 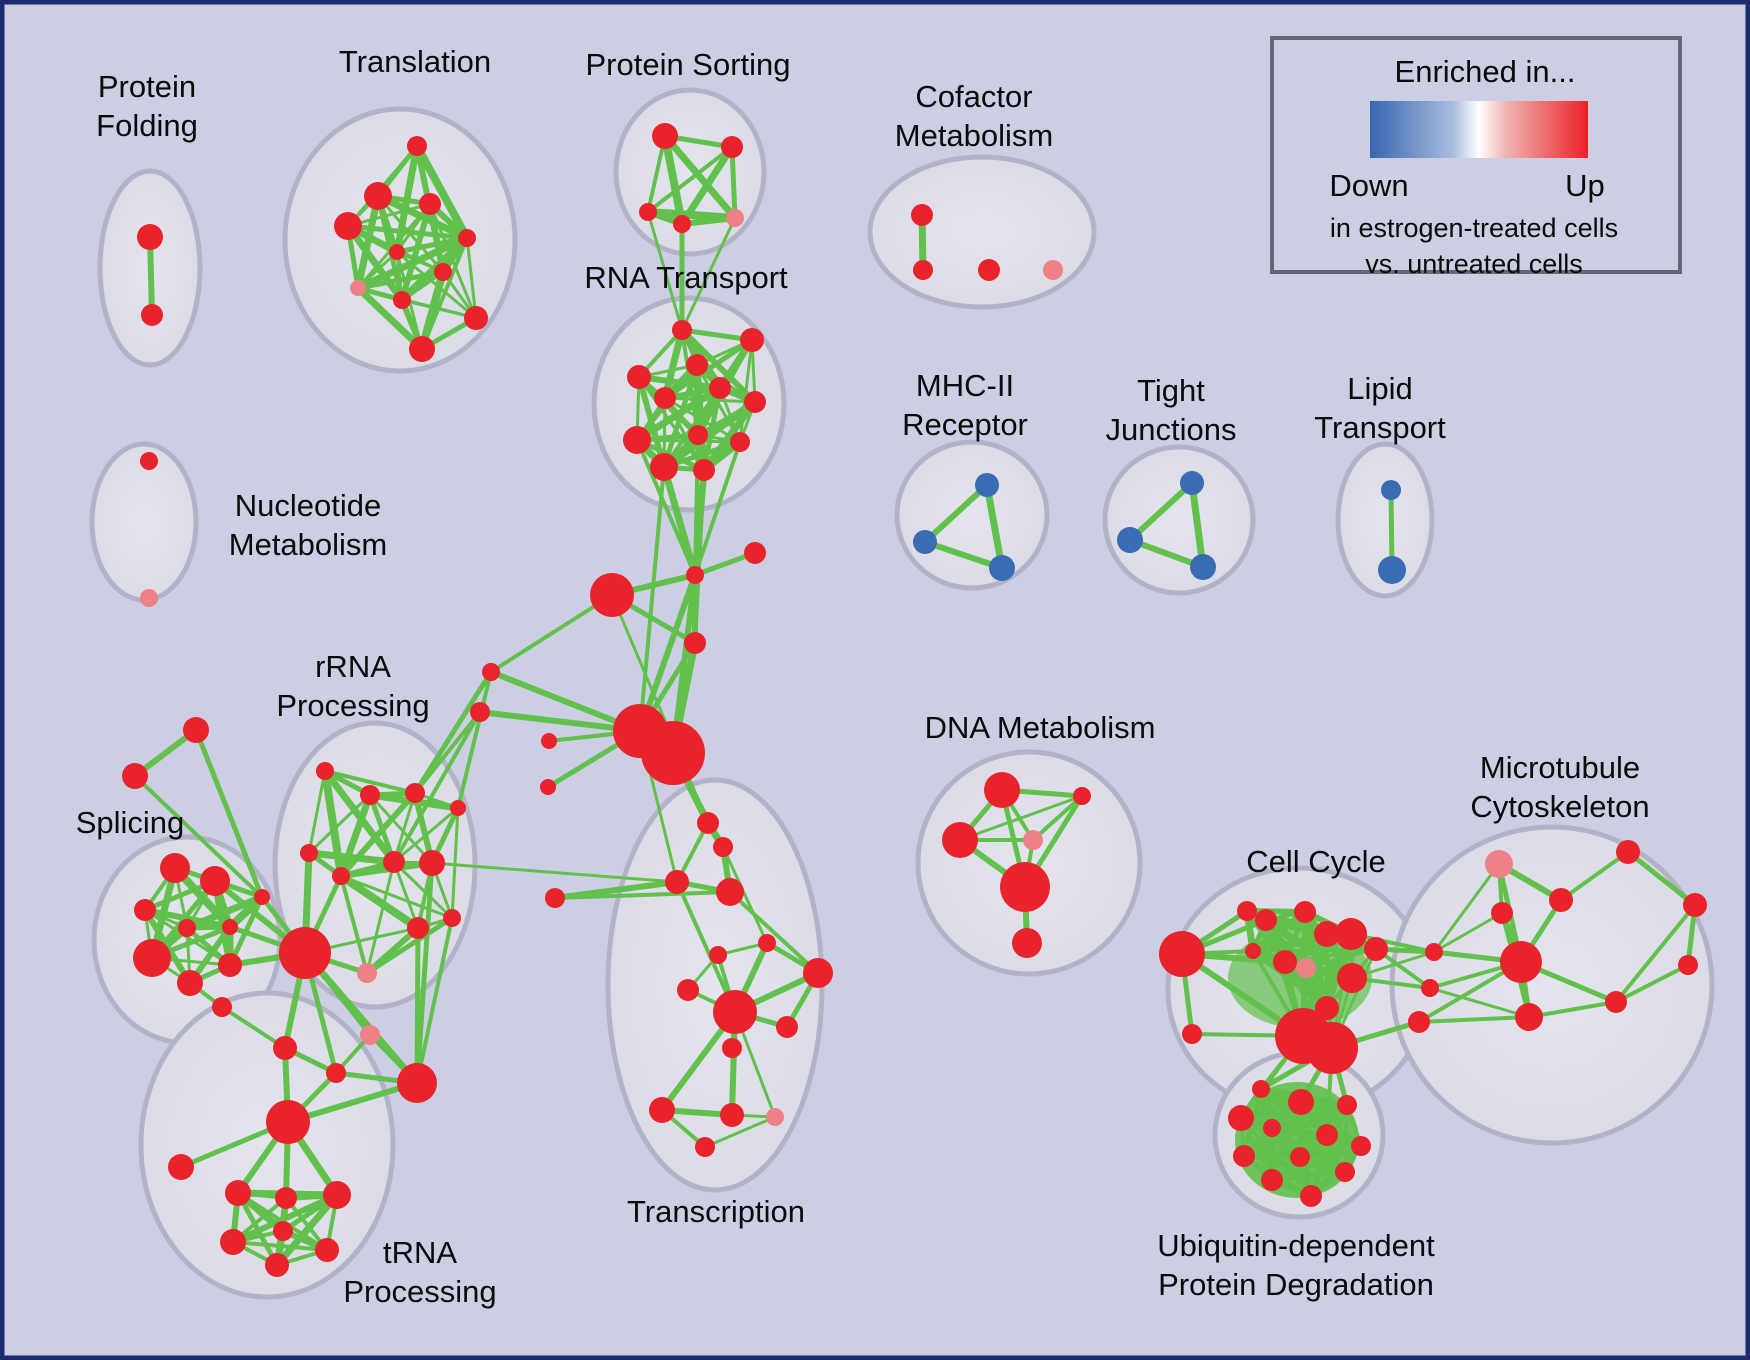 I want to click on edge-r14-r15, so click(x=253, y=1027).